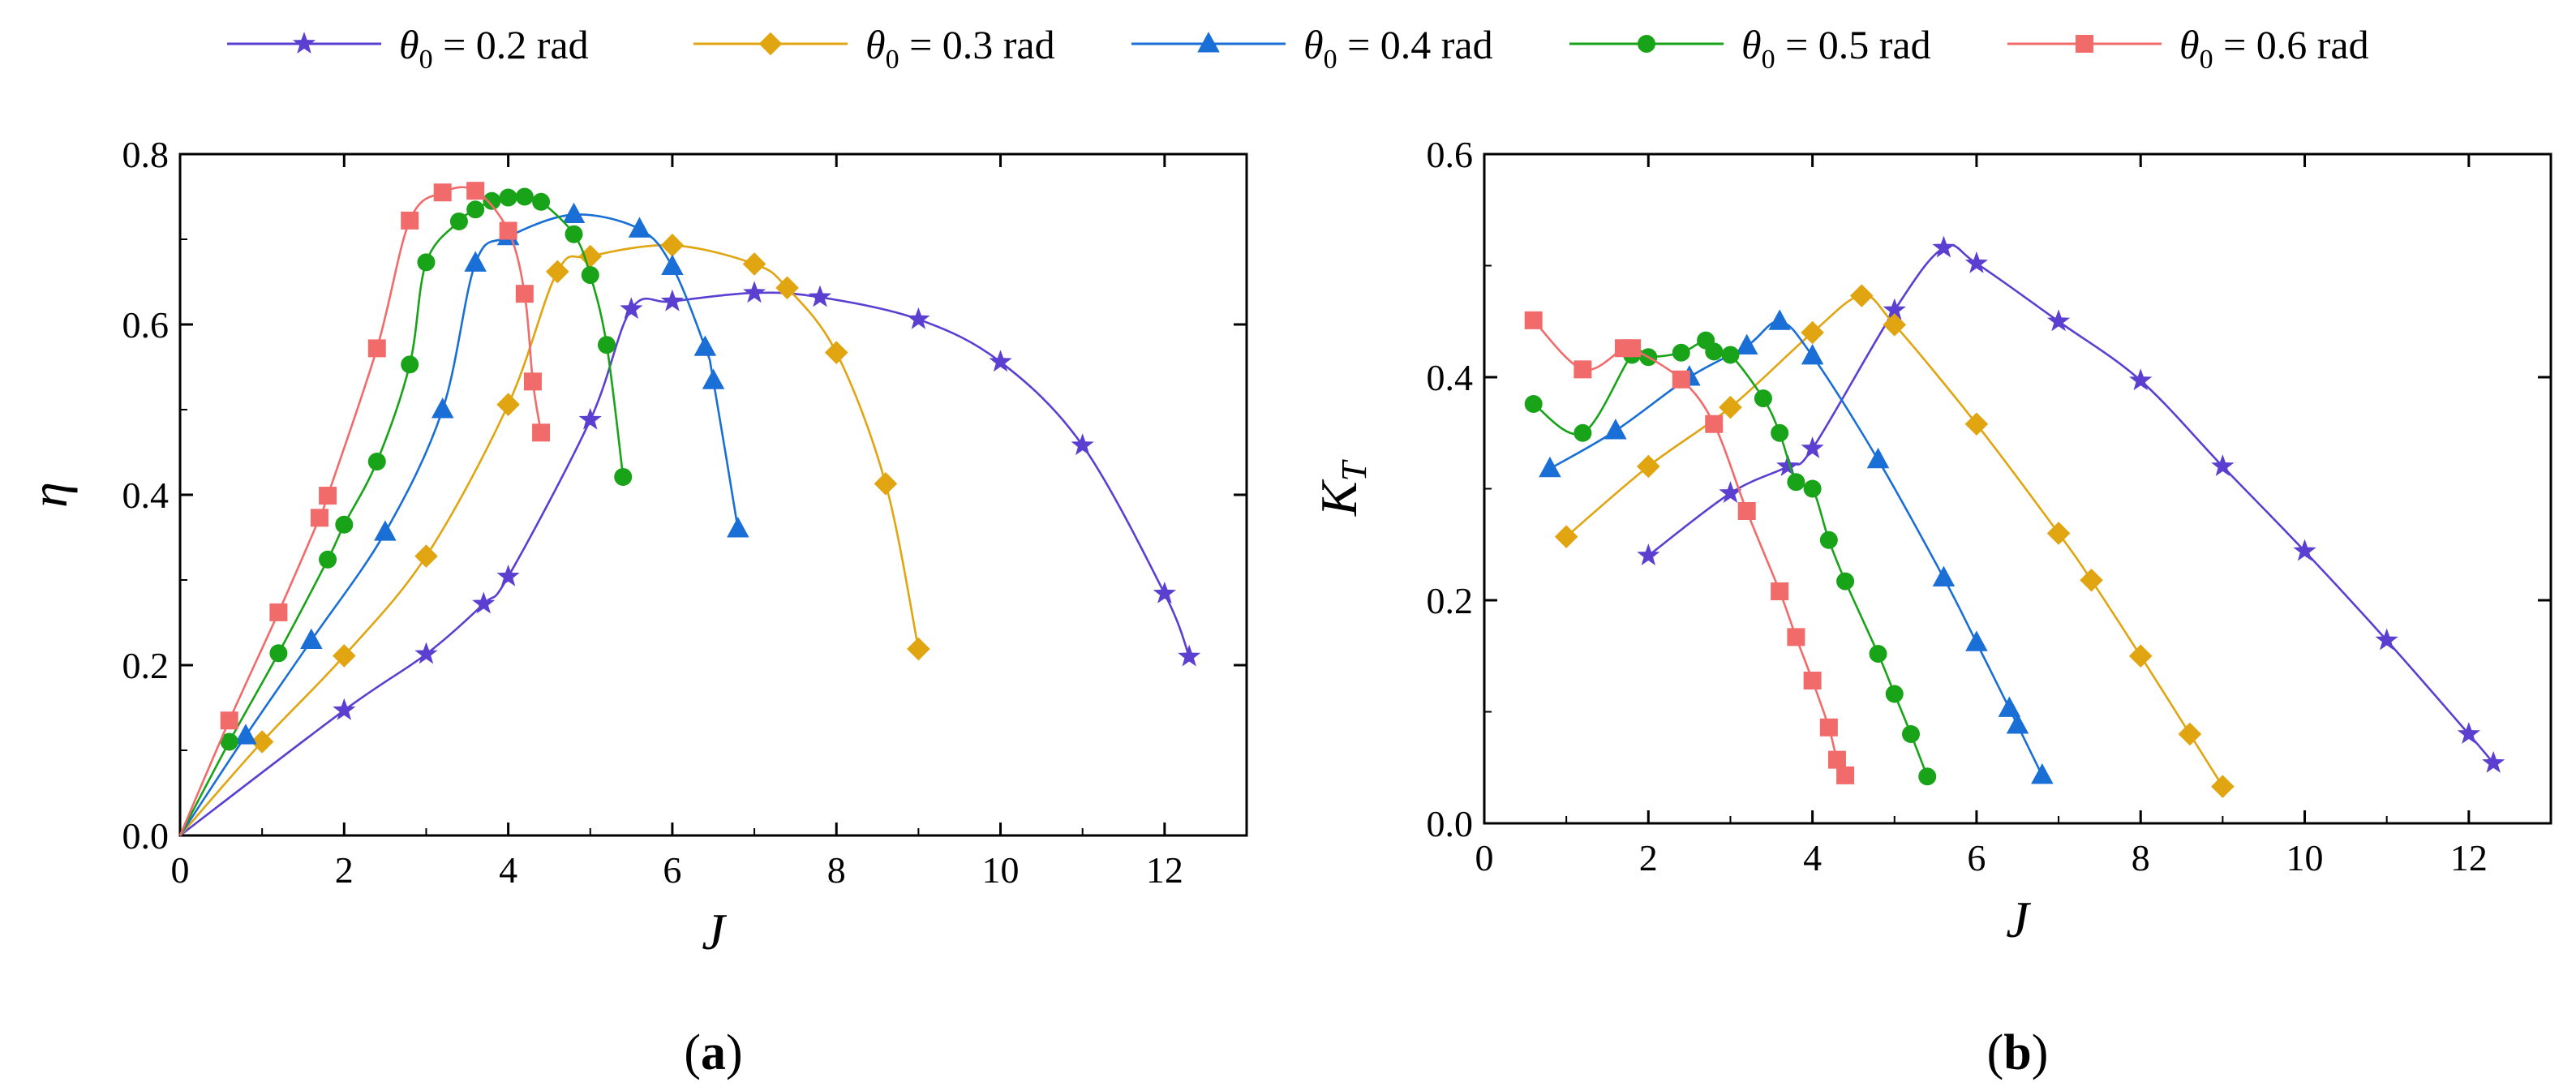  What do you see at coordinates (1450, 154) in the screenshot?
I see `y-tick-label: 0.6` at bounding box center [1450, 154].